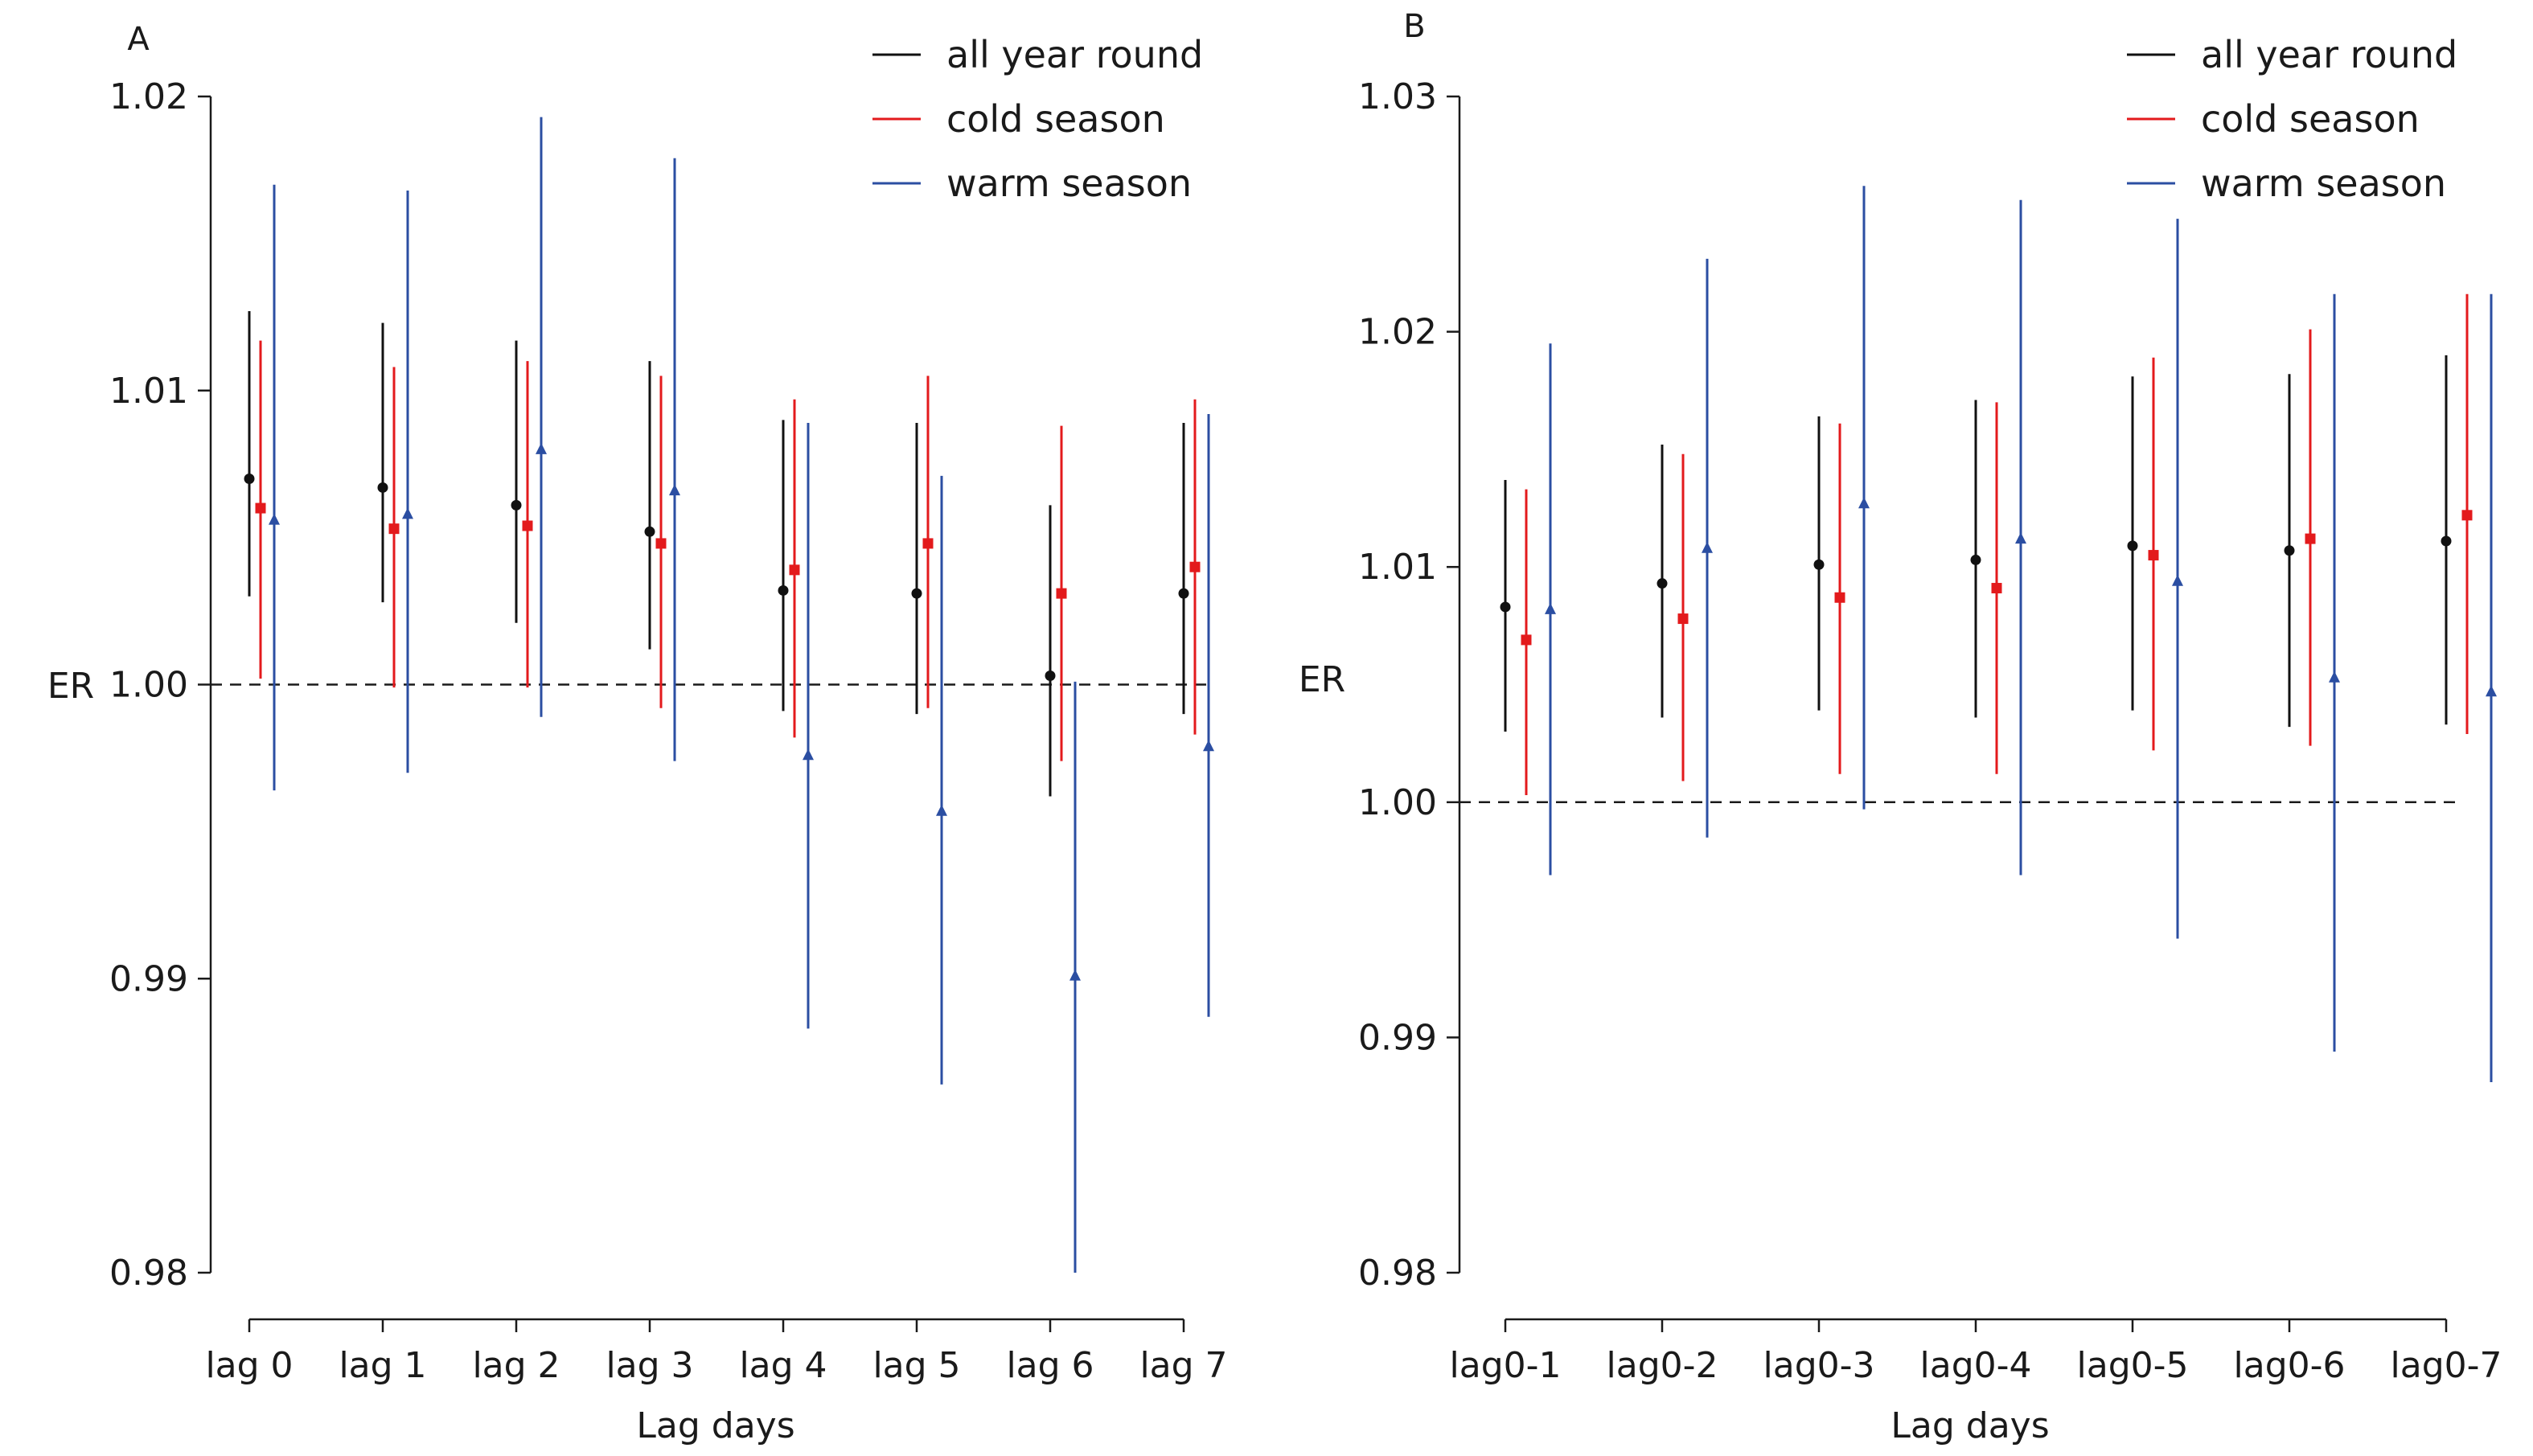  What do you see at coordinates (1322, 679) in the screenshot?
I see `y-axis-title-b: ER` at bounding box center [1322, 679].